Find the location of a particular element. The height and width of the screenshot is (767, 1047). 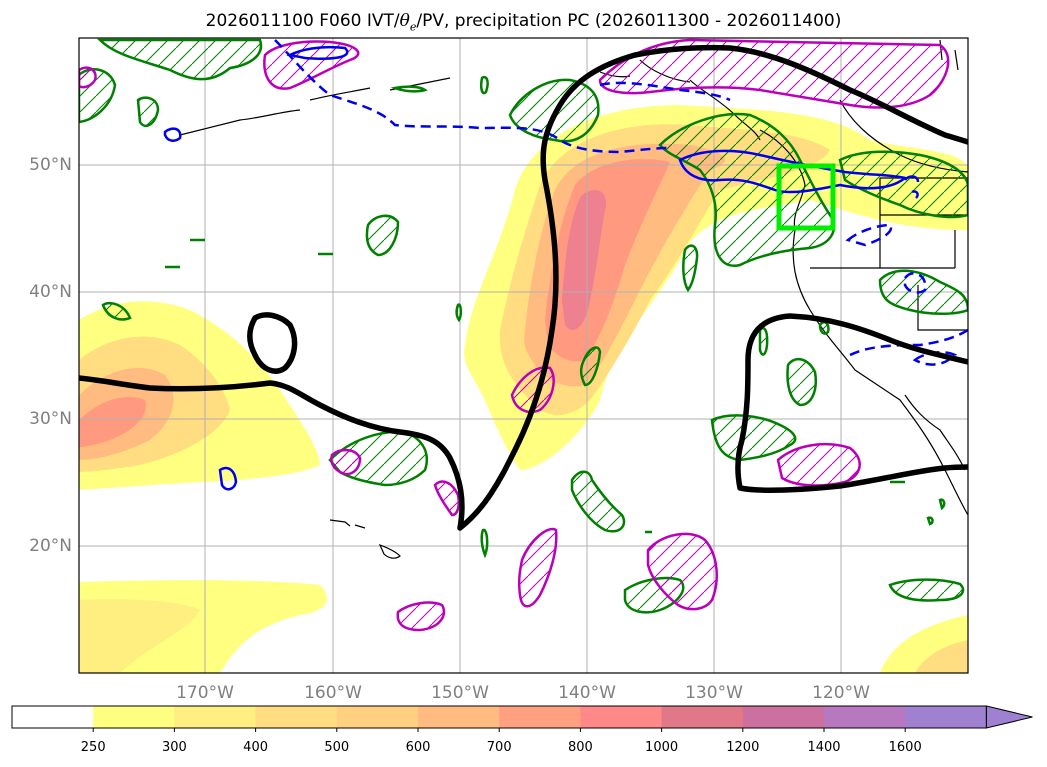

colorbar-label: 800 is located at coordinates (580, 747).